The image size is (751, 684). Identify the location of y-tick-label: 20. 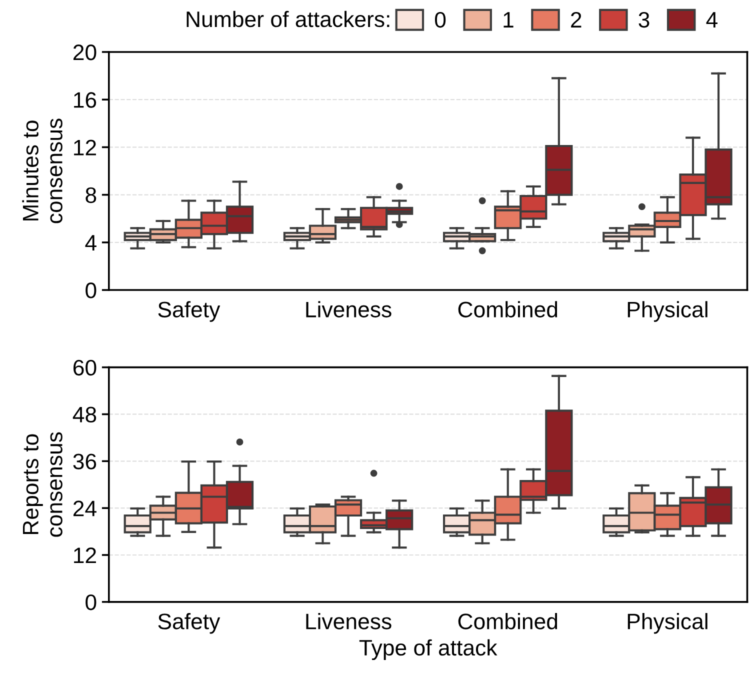
(84, 52).